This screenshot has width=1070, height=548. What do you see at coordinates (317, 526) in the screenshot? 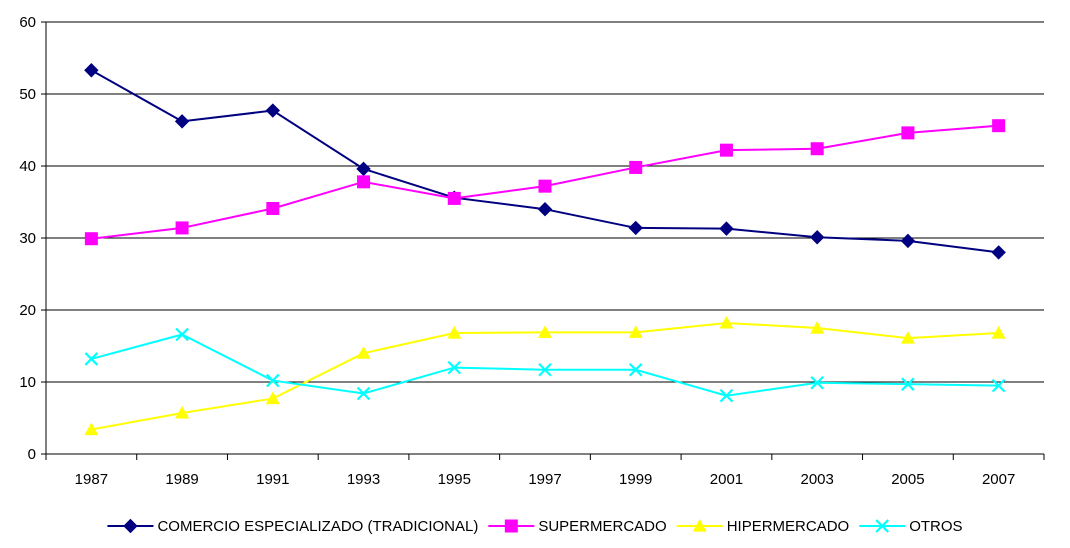
I see `legend-label: COMERCIO ESPECIALIZADO (TRADICIONAL)` at bounding box center [317, 526].